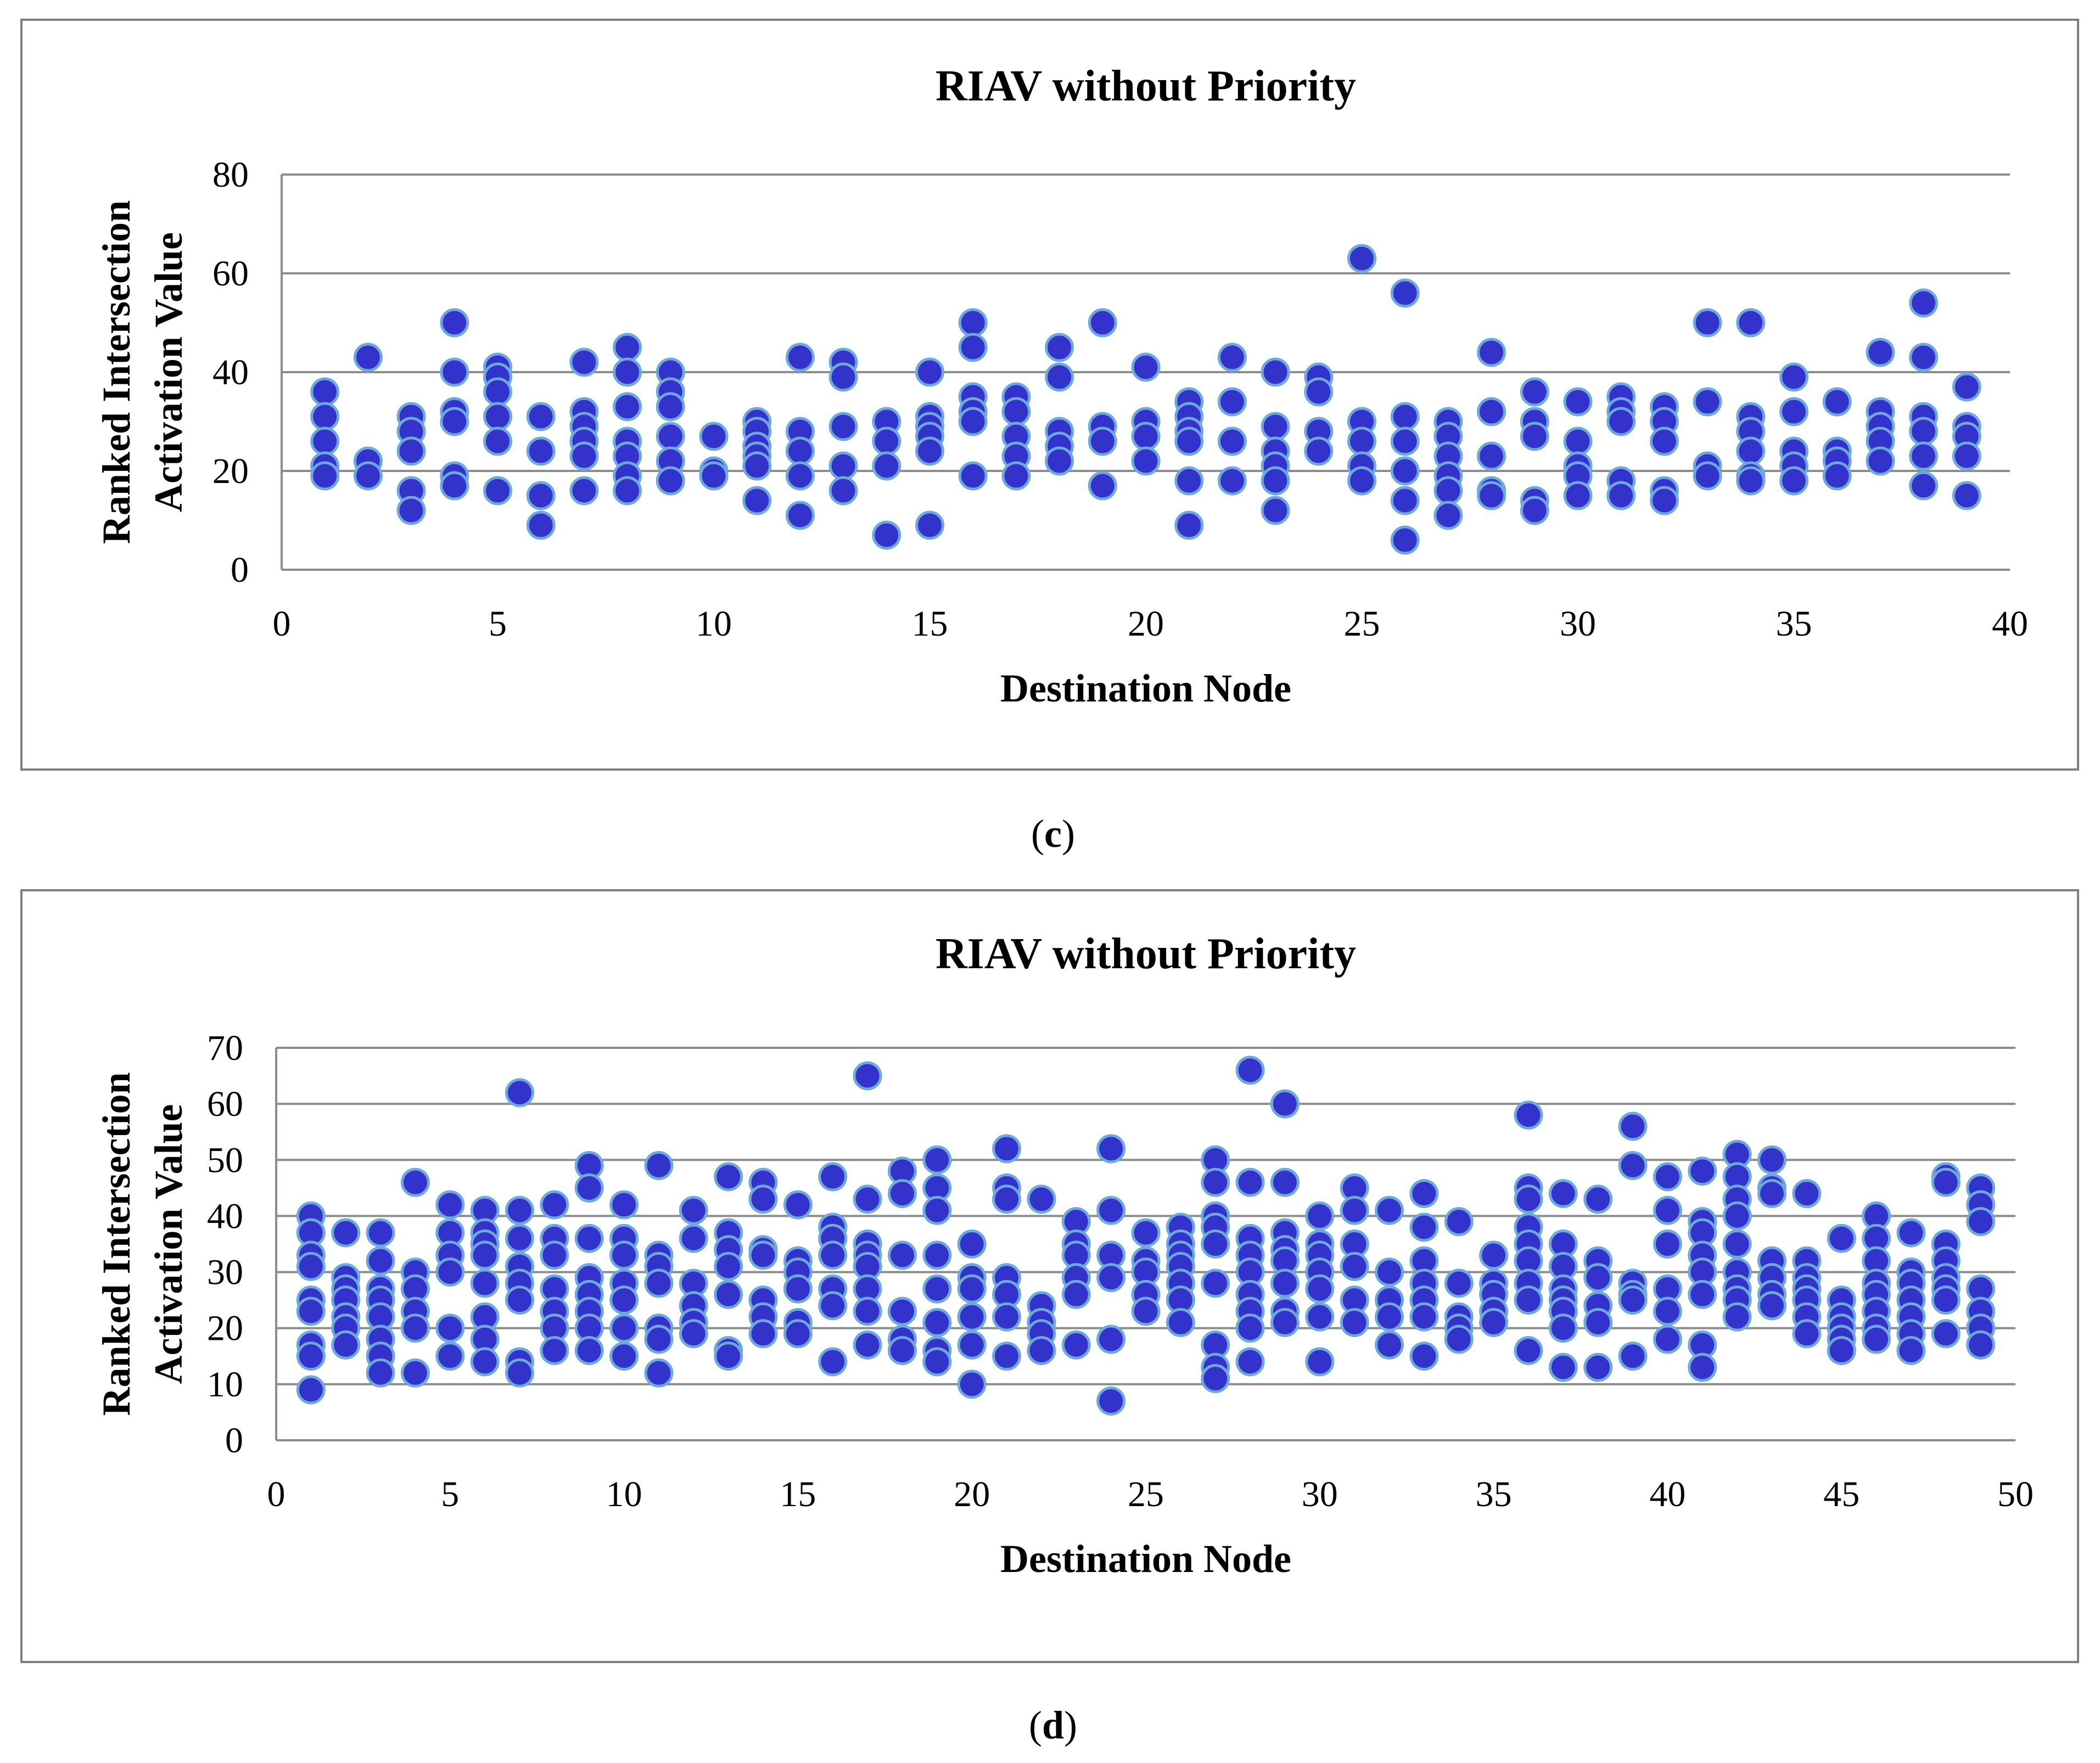  I want to click on x-tick-label: 10, so click(714, 624).